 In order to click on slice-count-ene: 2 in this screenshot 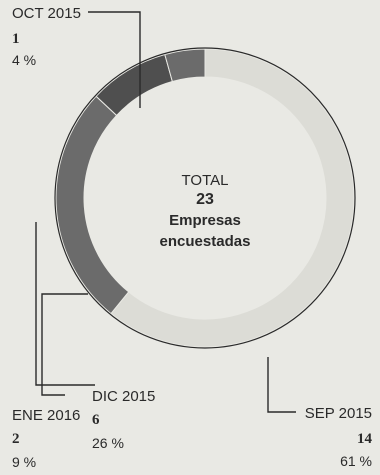, I will do `click(16, 439)`.